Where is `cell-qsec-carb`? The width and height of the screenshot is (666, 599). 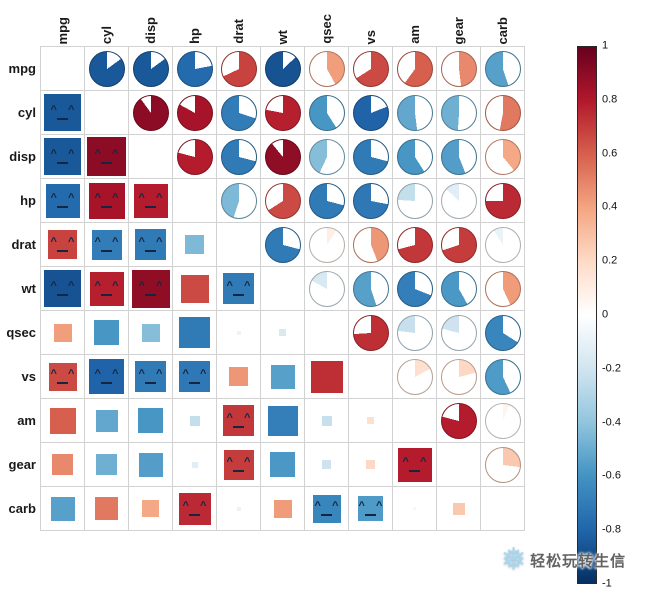 cell-qsec-carb is located at coordinates (502, 332).